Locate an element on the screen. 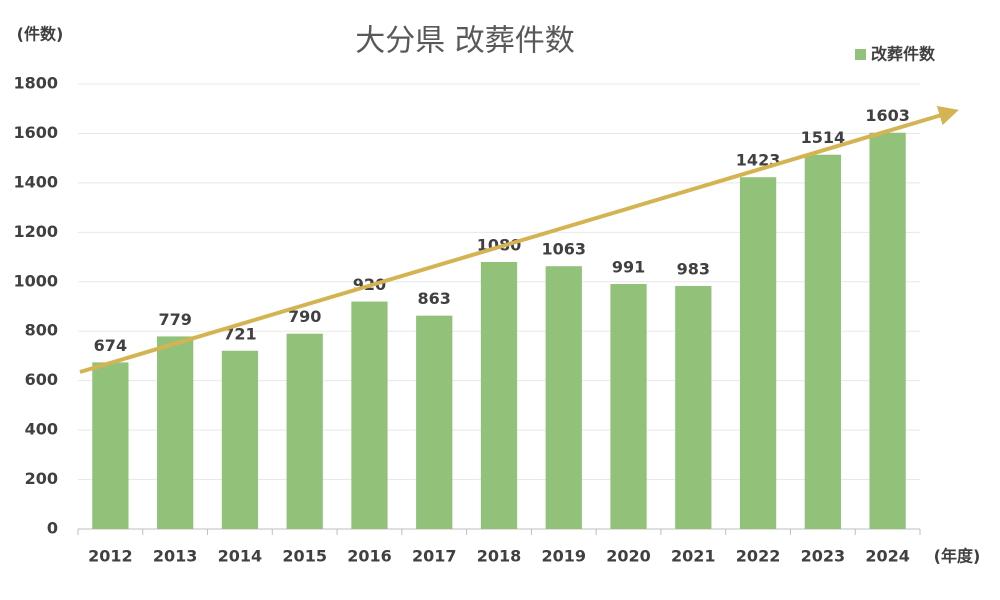 The height and width of the screenshot is (600, 1000). x-tick-label: 2020 is located at coordinates (628, 556).